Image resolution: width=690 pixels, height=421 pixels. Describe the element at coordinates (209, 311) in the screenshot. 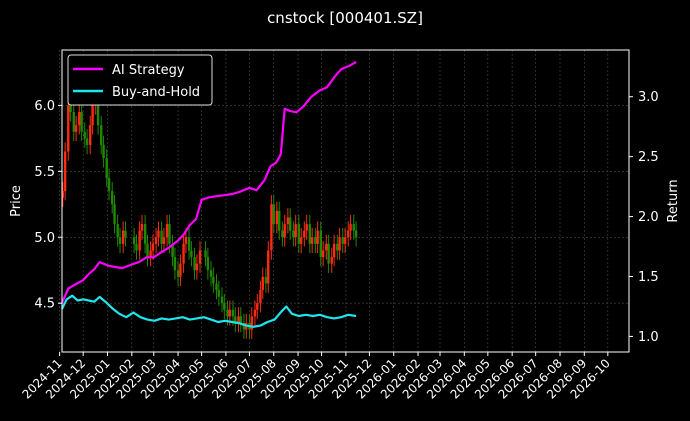

I see `buy-and-hold-line` at that location.